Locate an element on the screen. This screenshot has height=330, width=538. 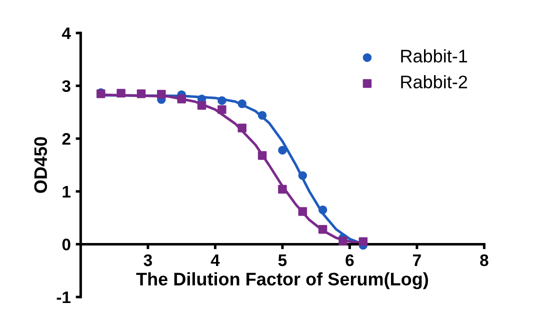
y-tick-label: -1 is located at coordinates (63, 298).